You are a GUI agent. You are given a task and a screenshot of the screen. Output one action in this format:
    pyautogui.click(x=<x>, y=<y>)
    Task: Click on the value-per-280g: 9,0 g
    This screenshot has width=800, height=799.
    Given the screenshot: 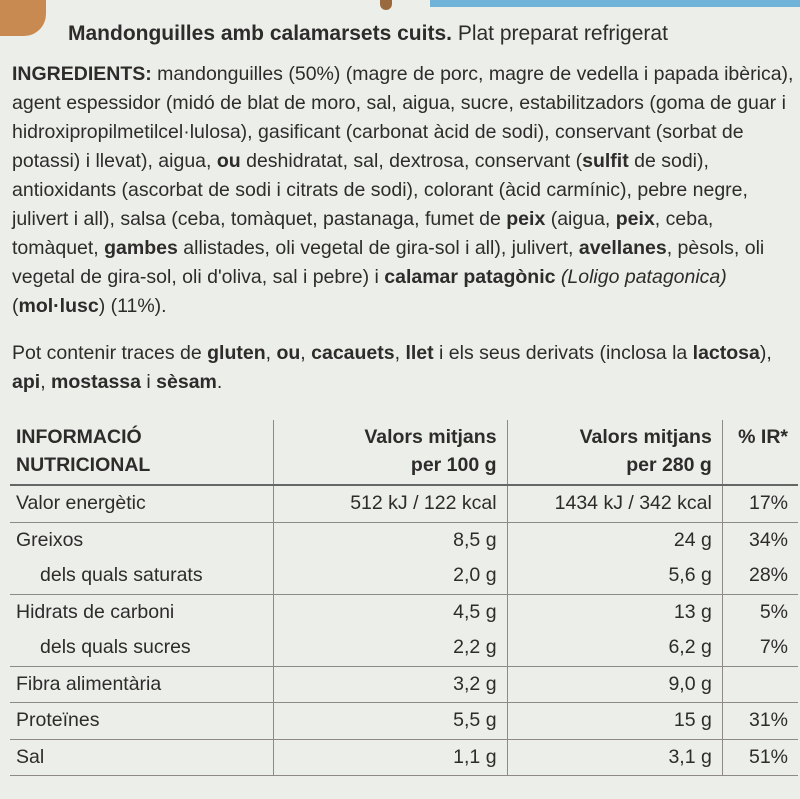 What is the action you would take?
    pyautogui.click(x=615, y=684)
    